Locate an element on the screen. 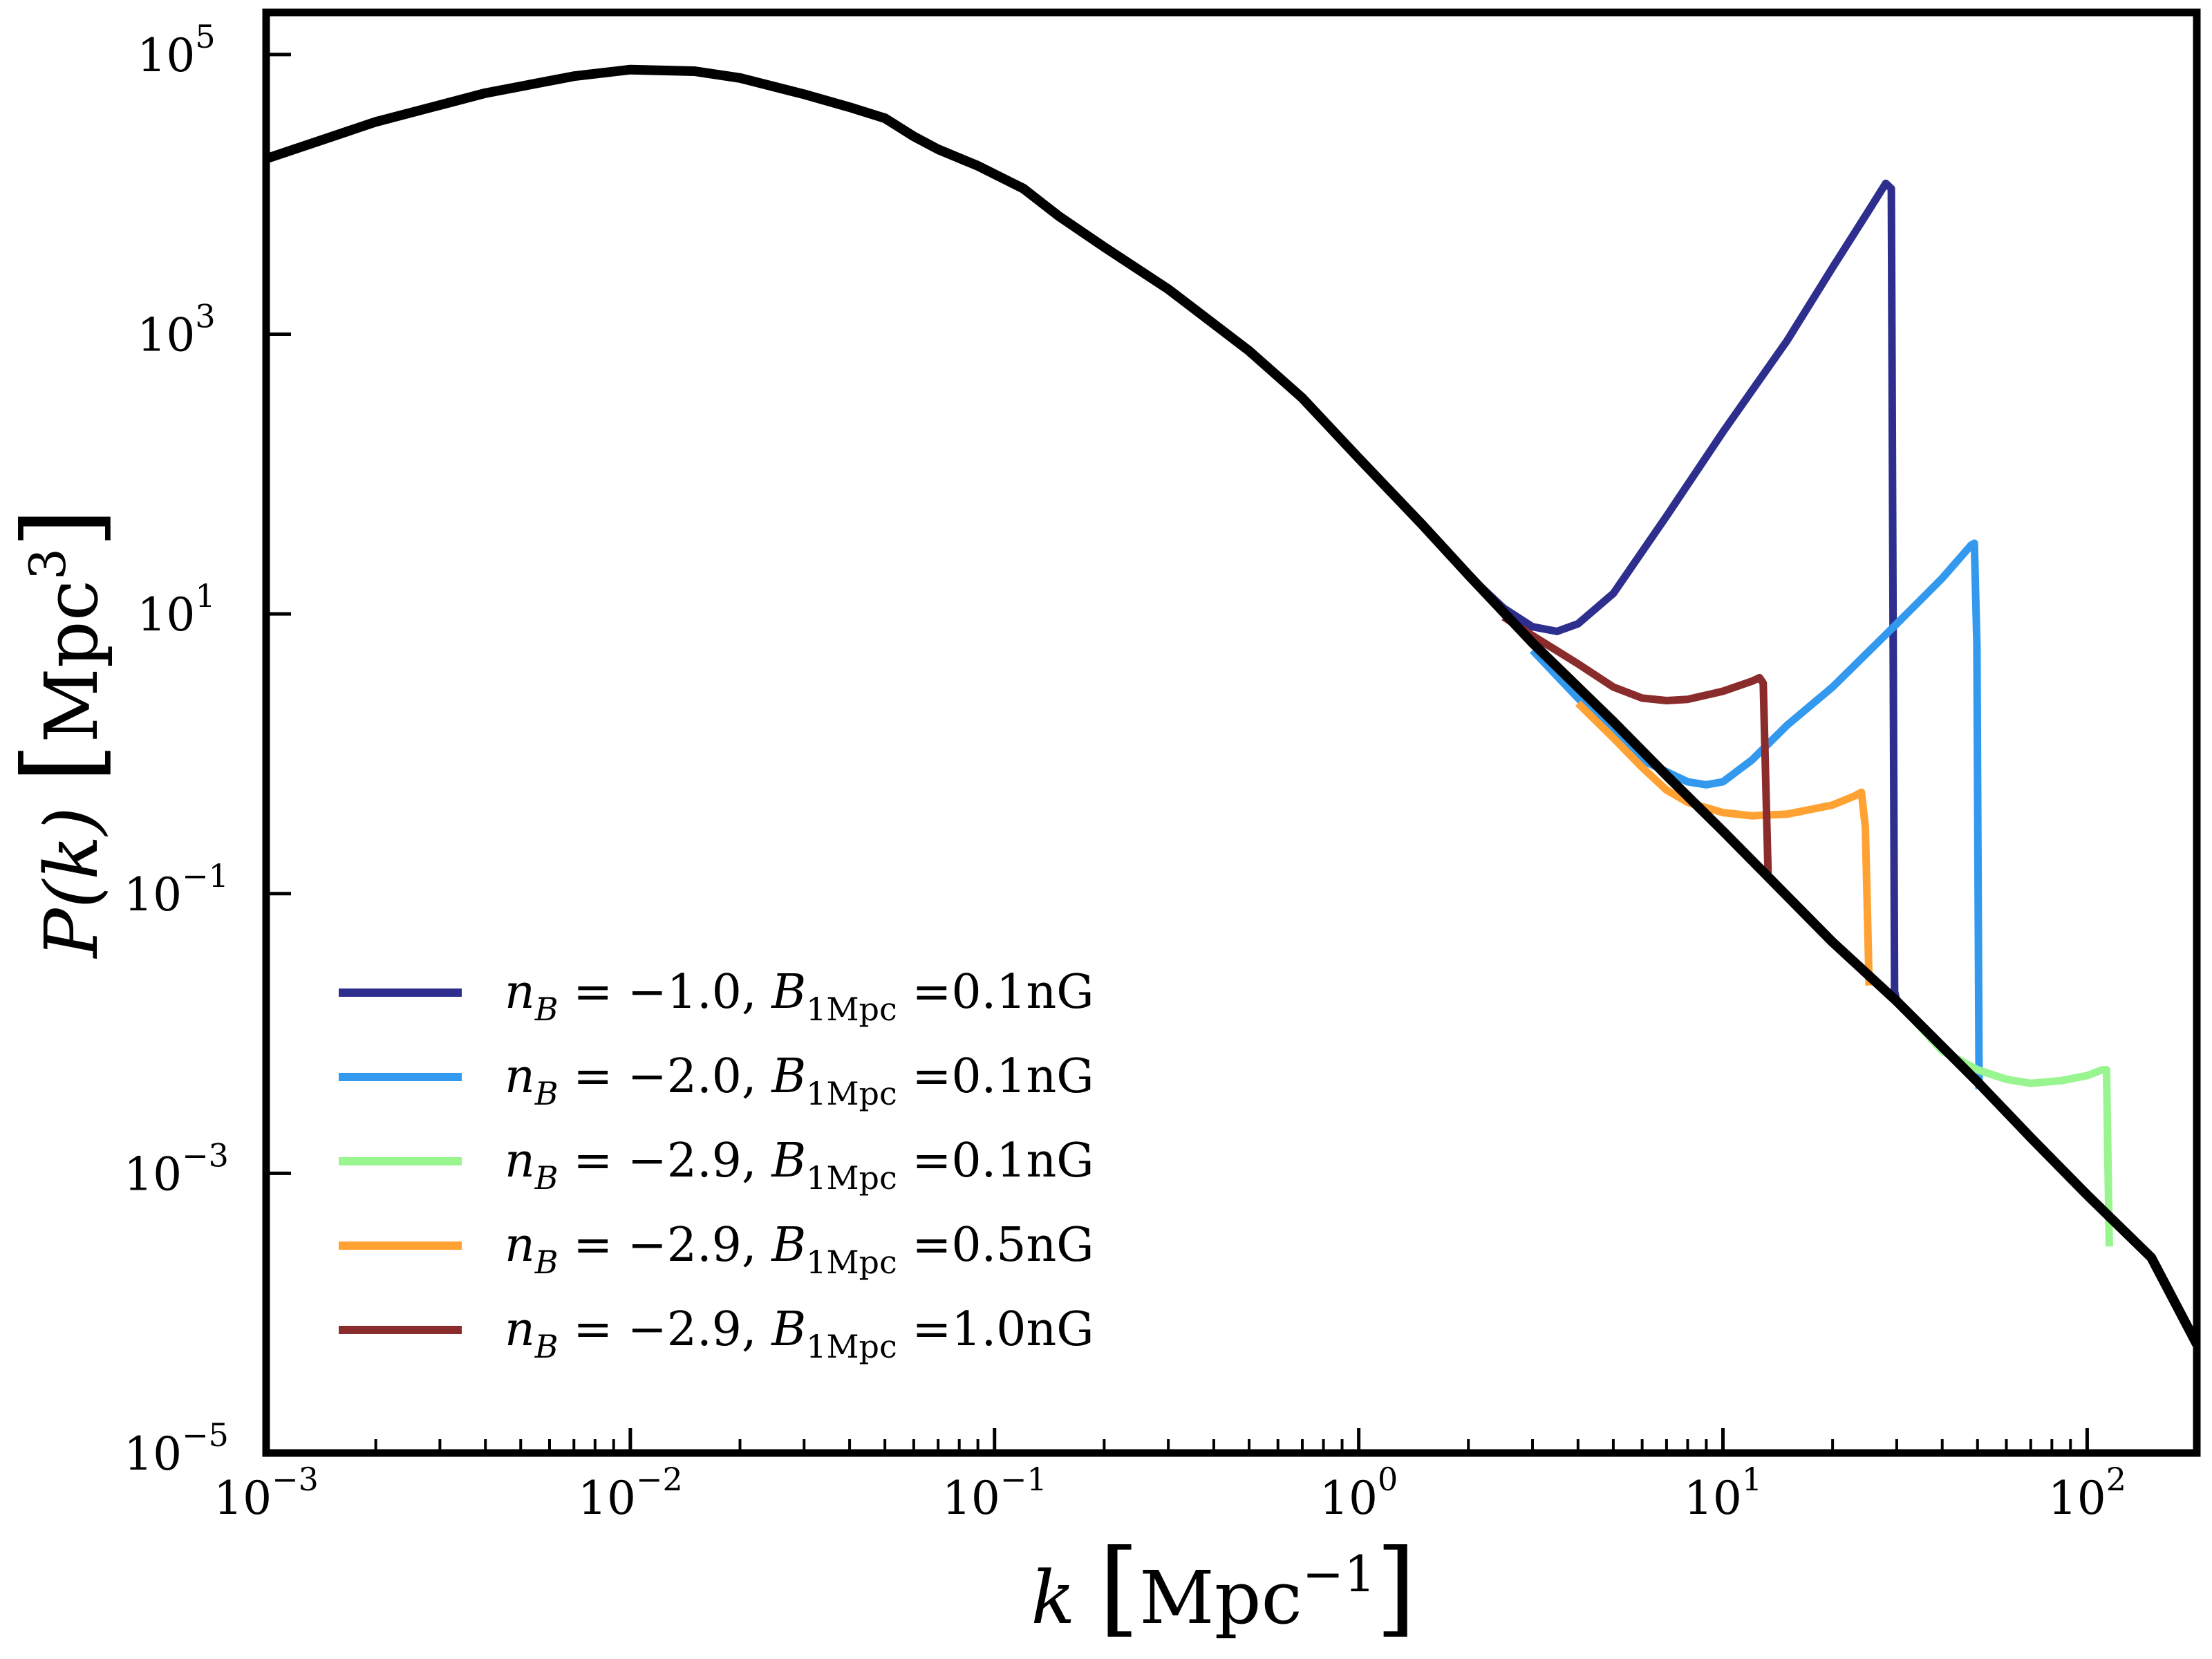  x-axis-unit-exponent: −1 is located at coordinates (1339, 1574).